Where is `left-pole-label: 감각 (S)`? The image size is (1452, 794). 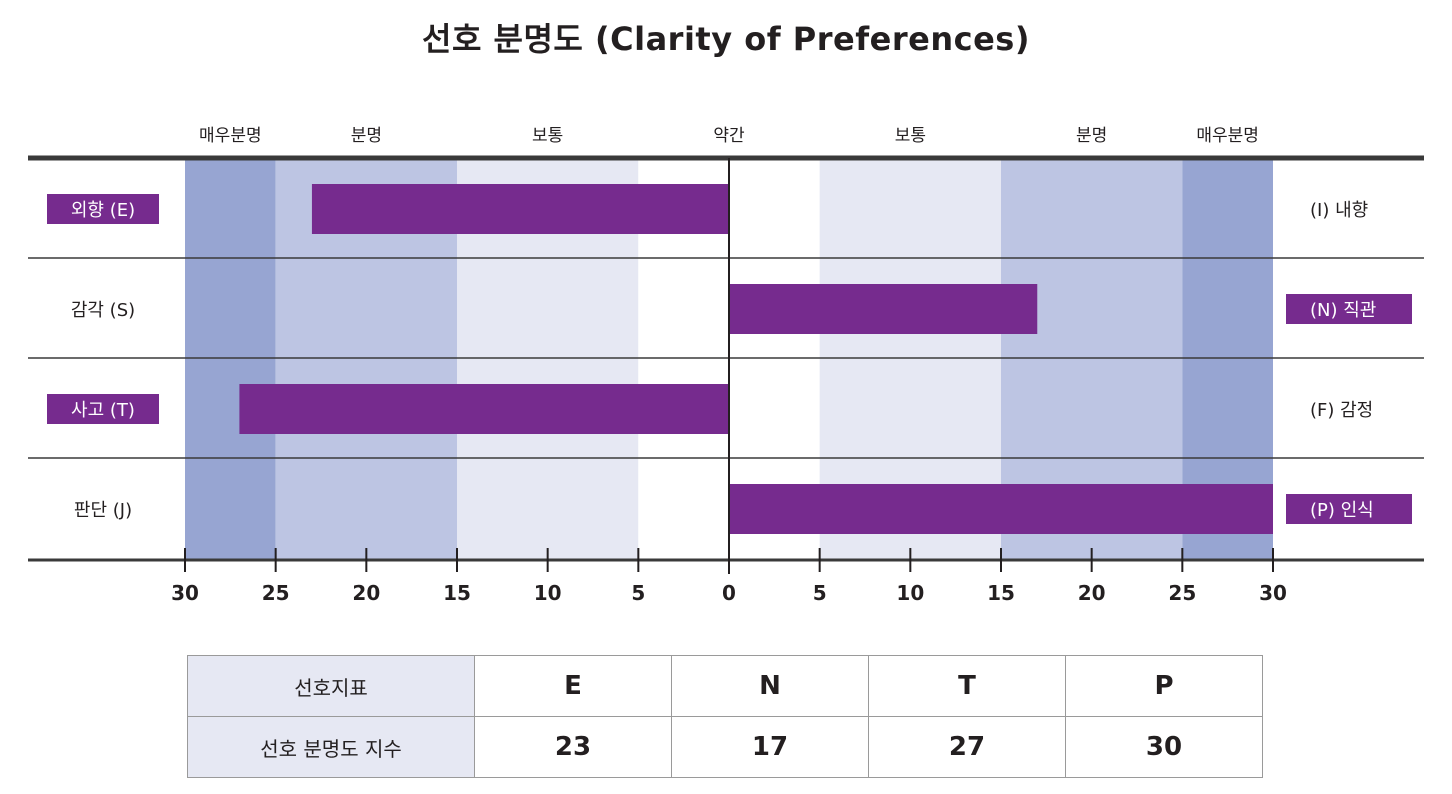 left-pole-label: 감각 (S) is located at coordinates (103, 310).